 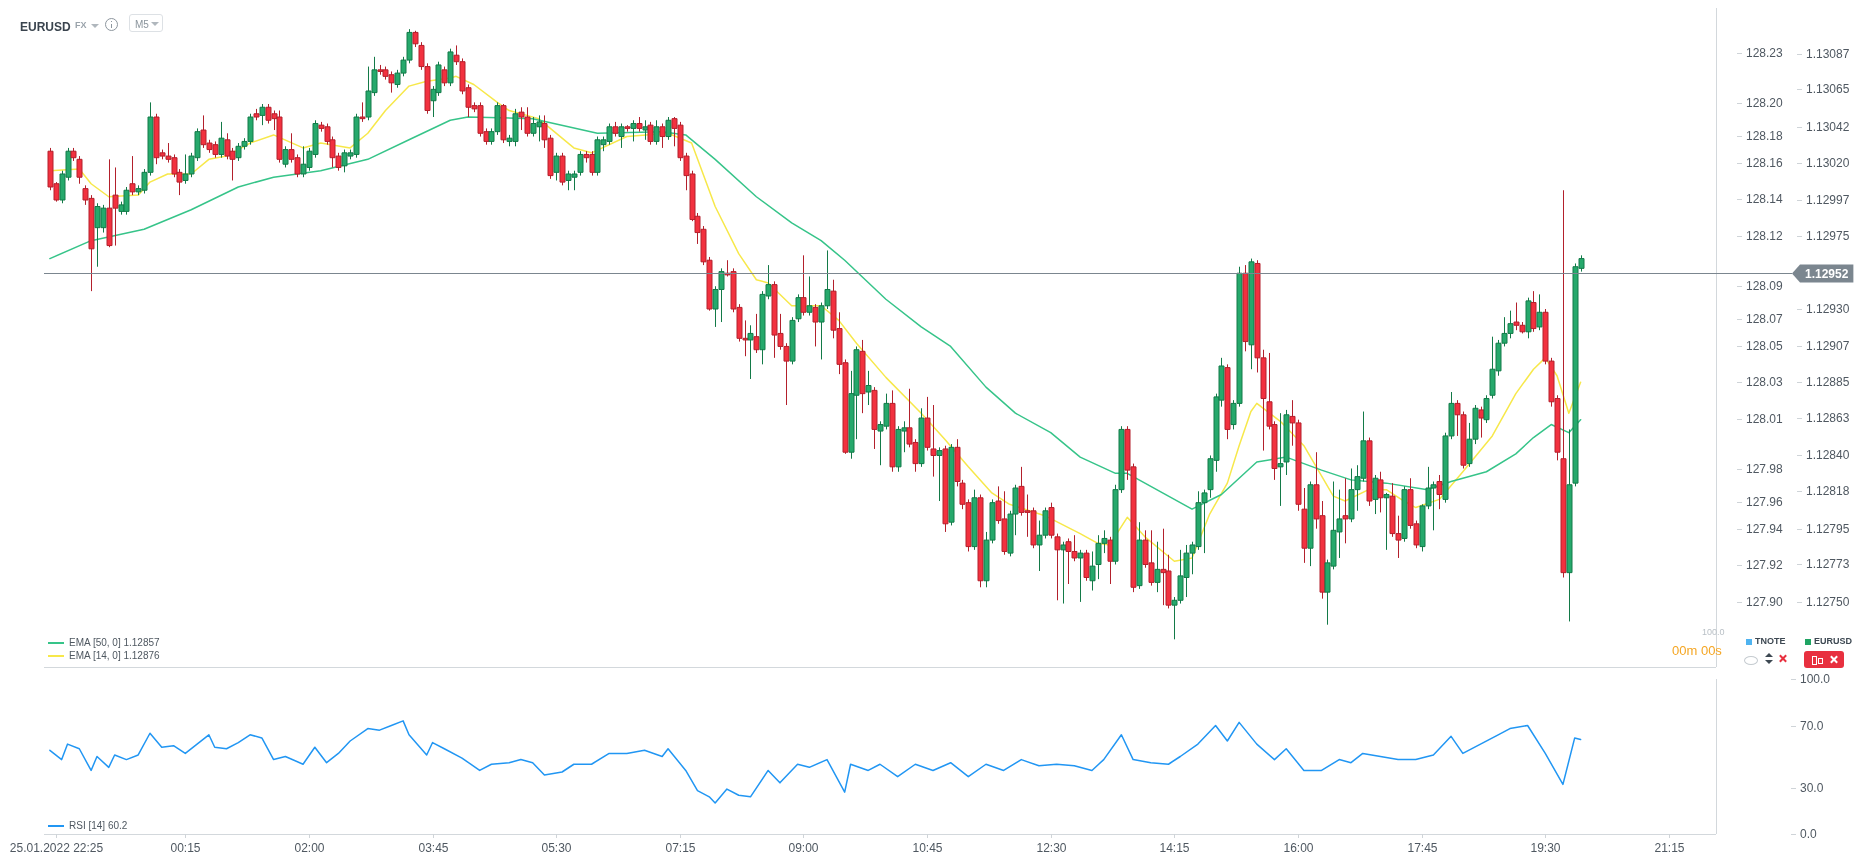 I want to click on x-tick-label: 16:00, so click(x=1298, y=848).